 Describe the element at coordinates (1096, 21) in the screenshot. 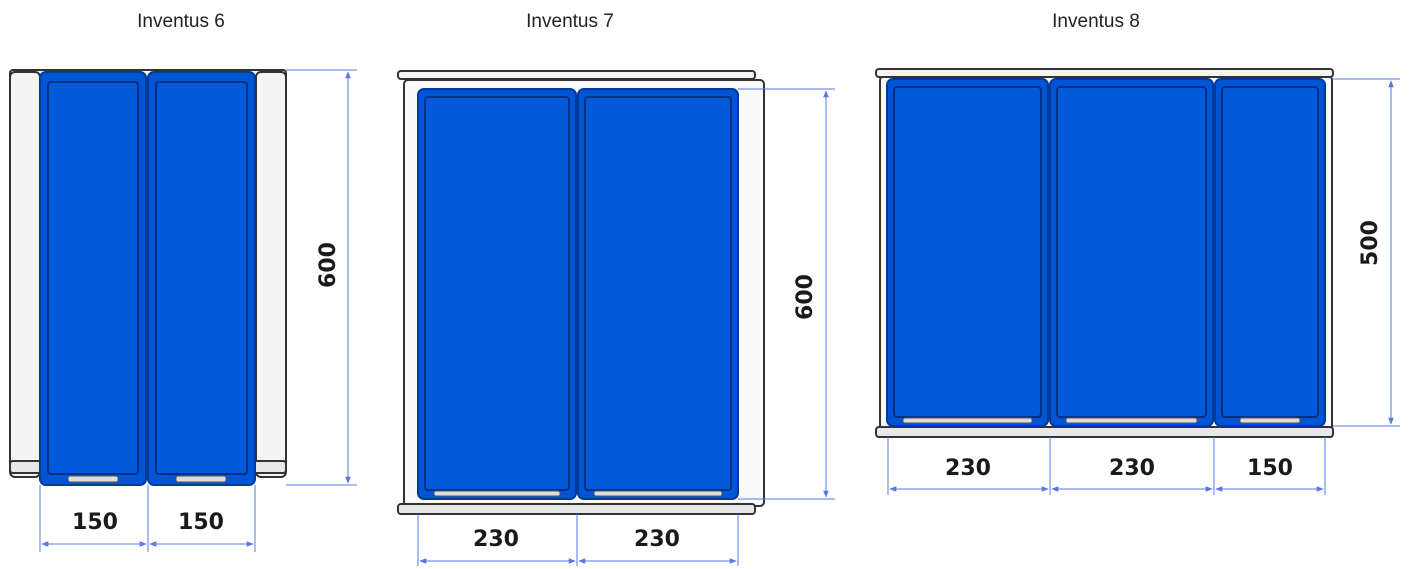

I see `unit-title: Inventus 8` at that location.